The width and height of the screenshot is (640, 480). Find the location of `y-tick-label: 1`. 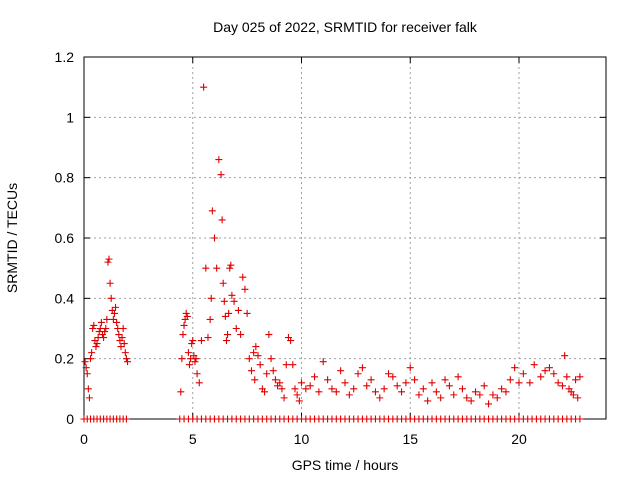

y-tick-label: 1 is located at coordinates (70, 117).